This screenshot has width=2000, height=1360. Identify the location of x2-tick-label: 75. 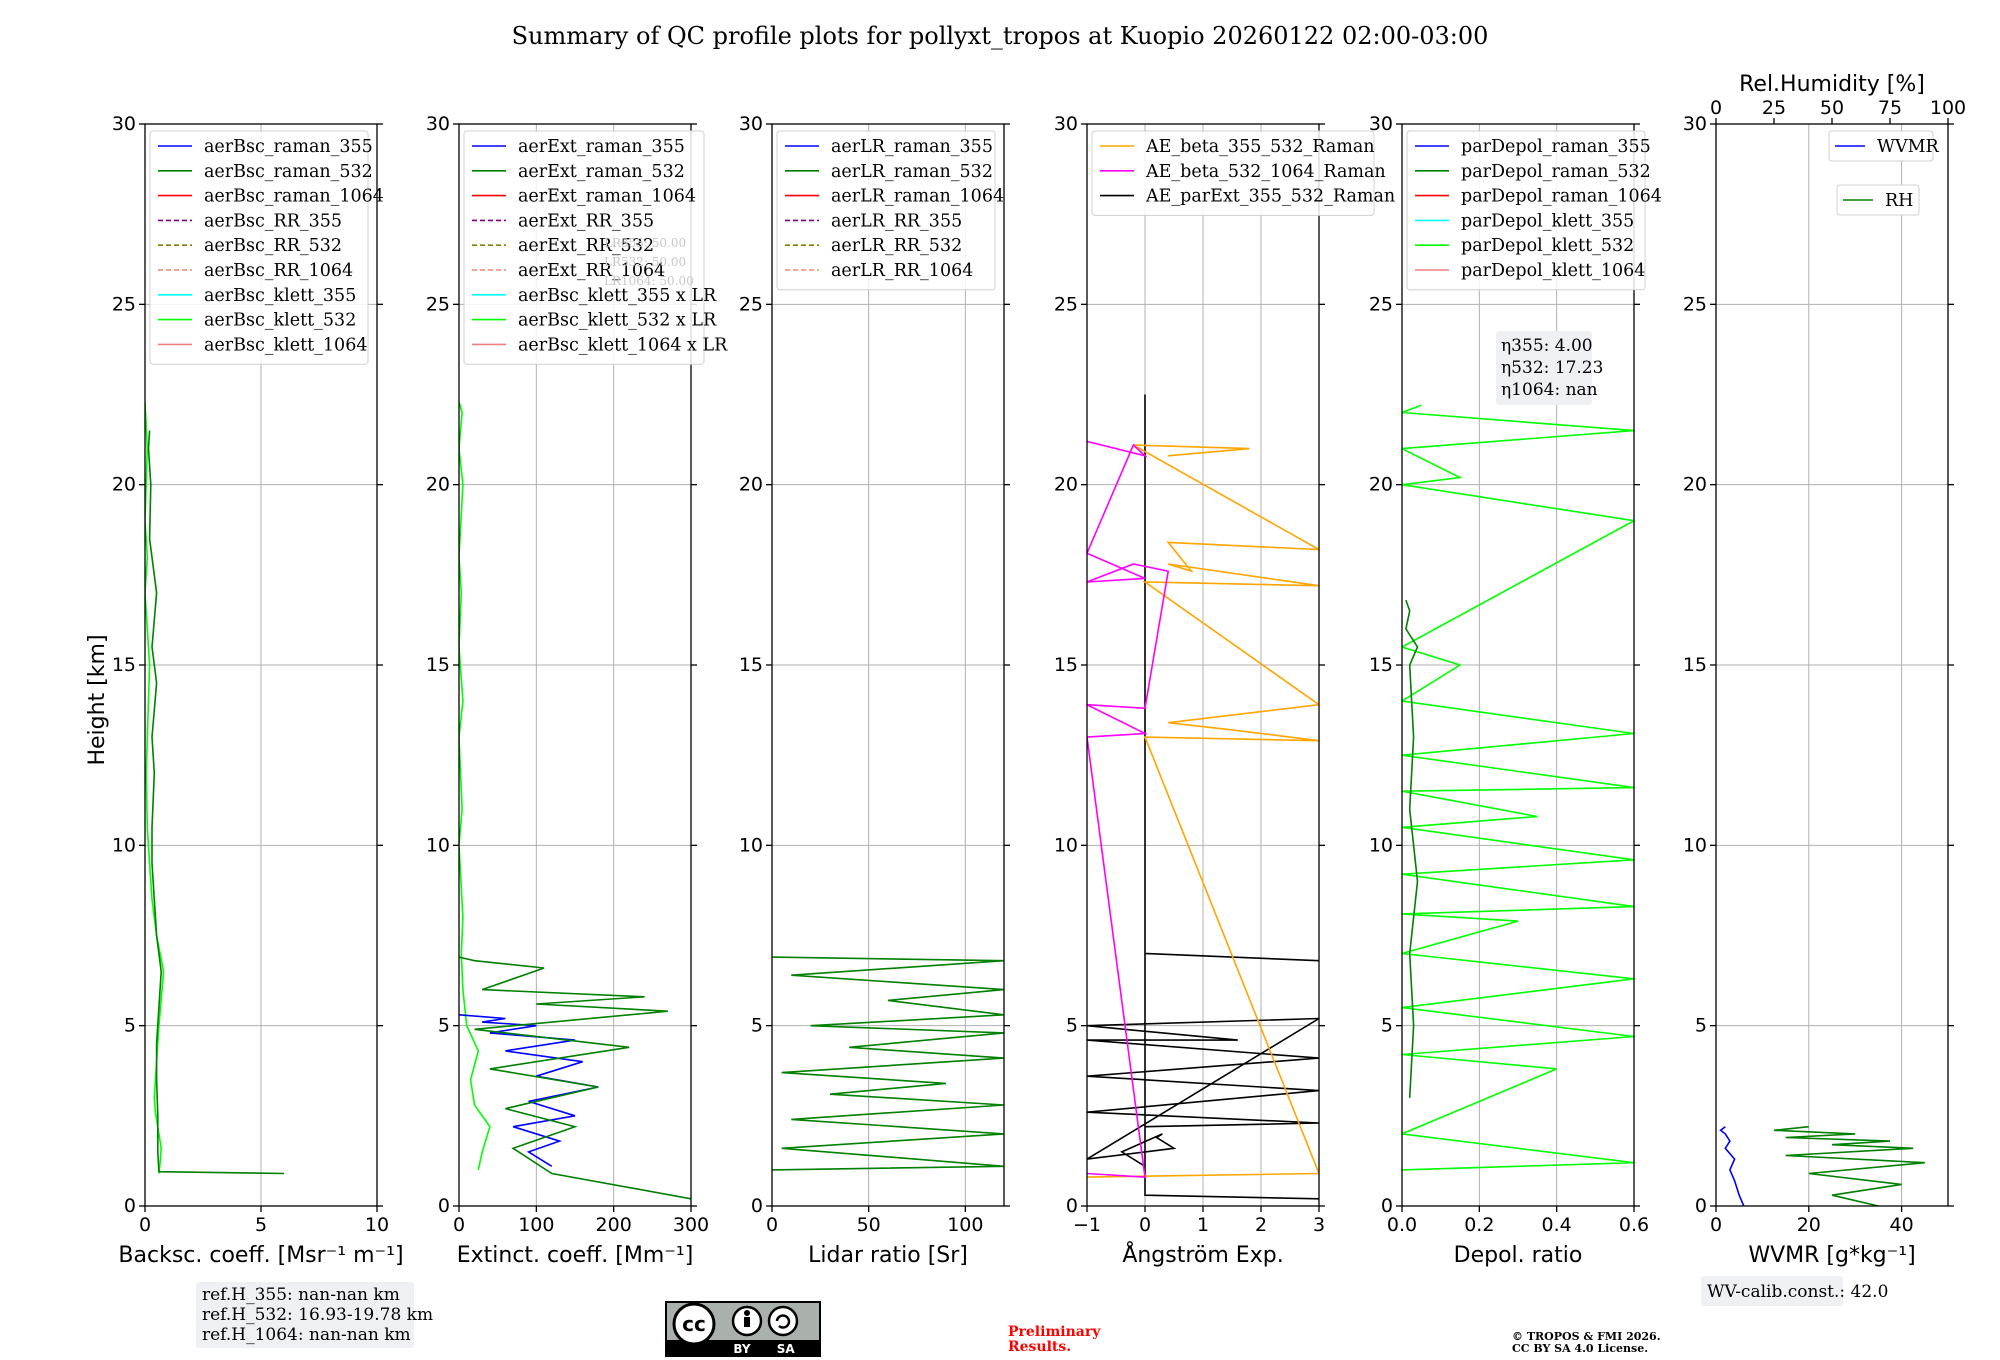
(1890, 108).